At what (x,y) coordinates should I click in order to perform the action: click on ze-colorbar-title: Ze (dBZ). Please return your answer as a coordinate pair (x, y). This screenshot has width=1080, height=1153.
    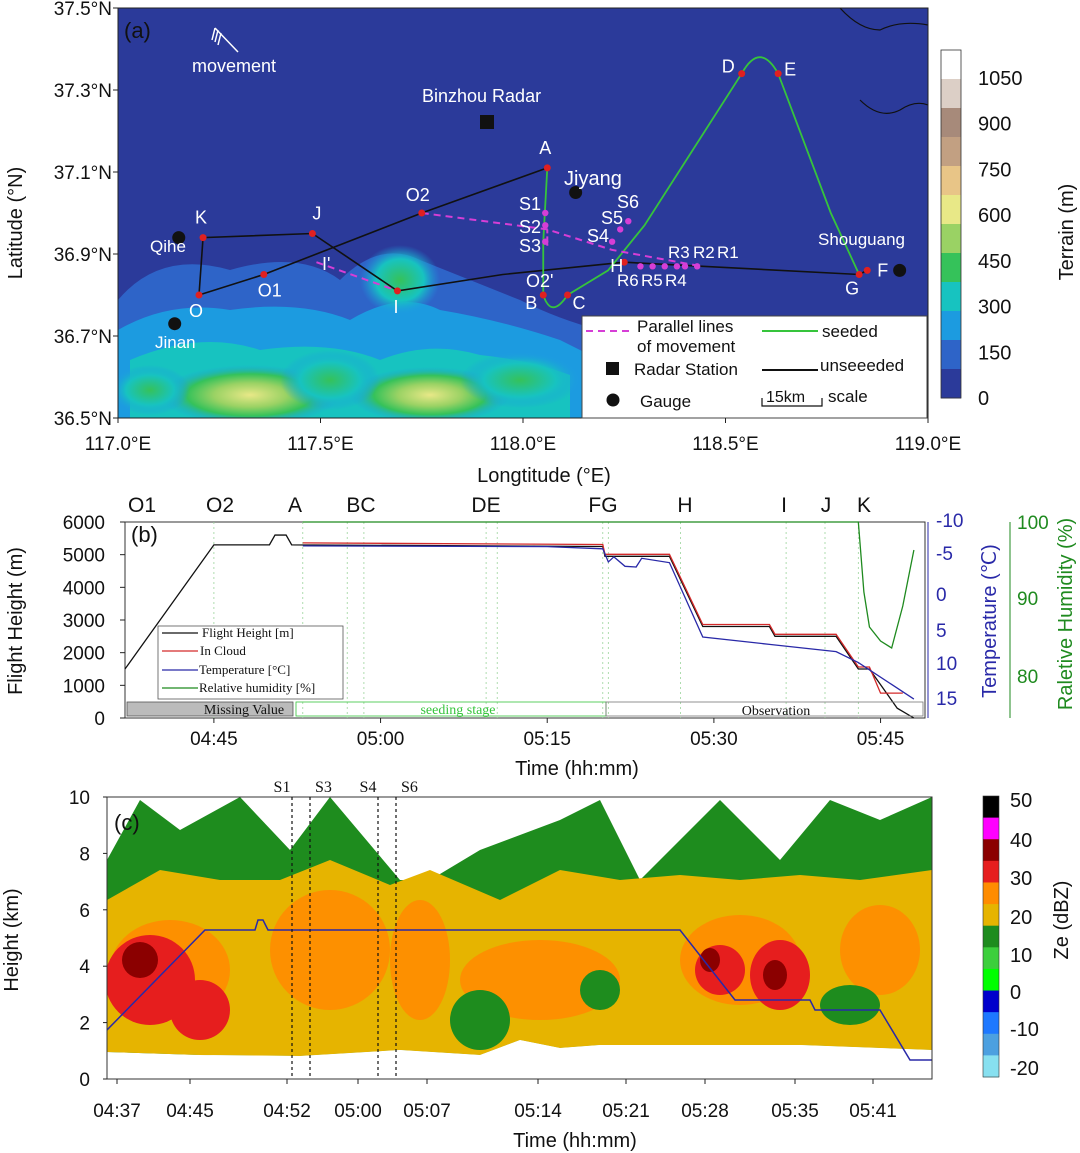
    Looking at the image, I should click on (1062, 920).